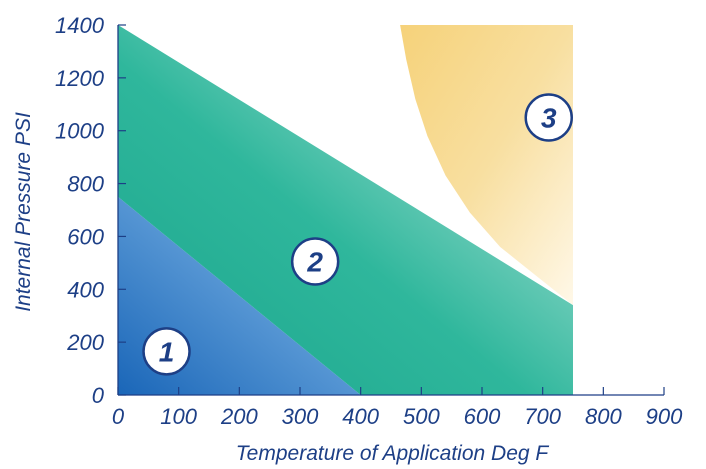 This screenshot has height=469, width=706. Describe the element at coordinates (85, 289) in the screenshot. I see `y-tick-label: 400` at that location.